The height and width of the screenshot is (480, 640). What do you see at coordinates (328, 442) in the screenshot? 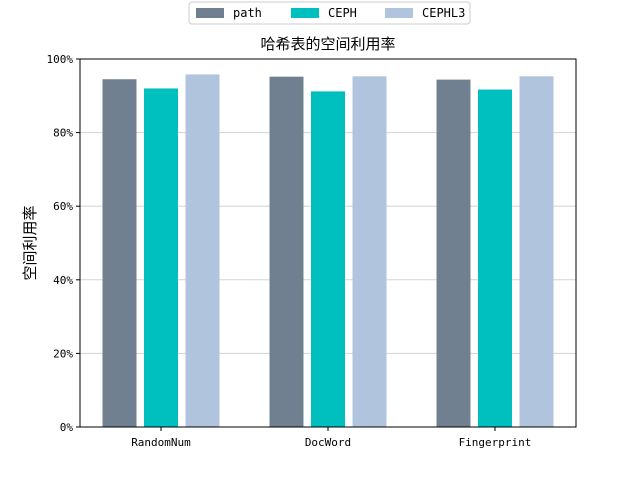
I see `x-tick-label: DocWord` at bounding box center [328, 442].